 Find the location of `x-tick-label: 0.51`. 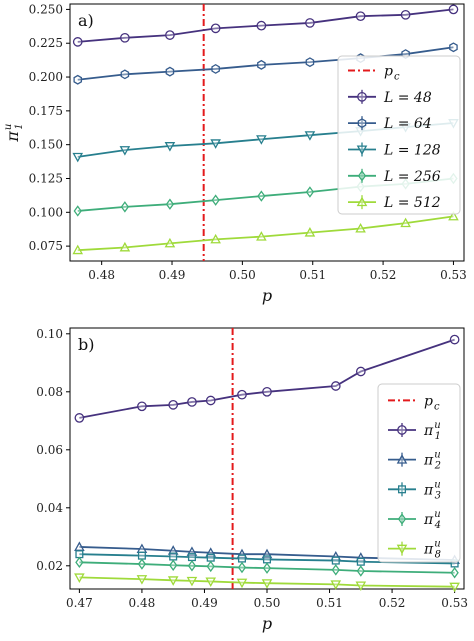

x-tick-label: 0.51 is located at coordinates (329, 603).